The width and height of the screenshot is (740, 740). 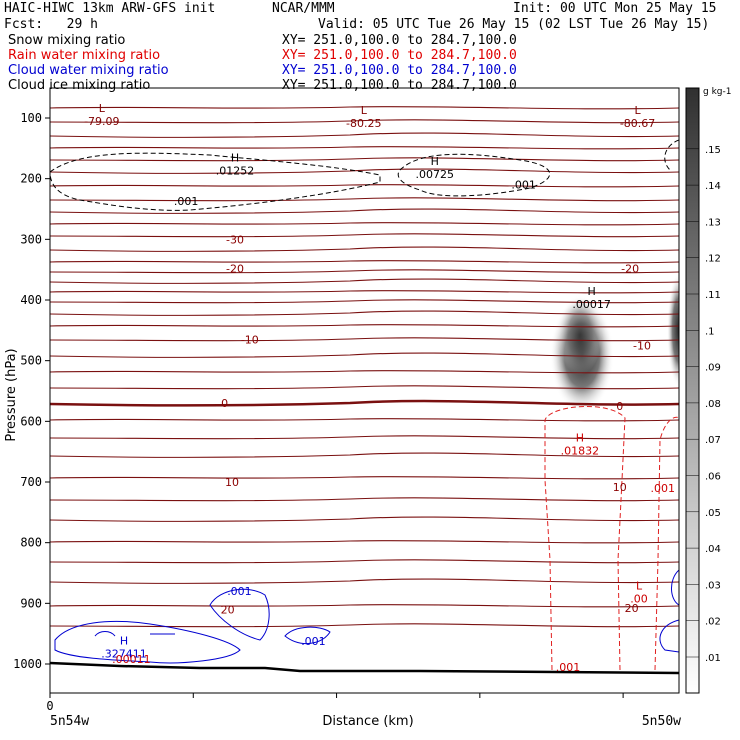 I want to click on y-tick-label: 1000, so click(x=27, y=664).